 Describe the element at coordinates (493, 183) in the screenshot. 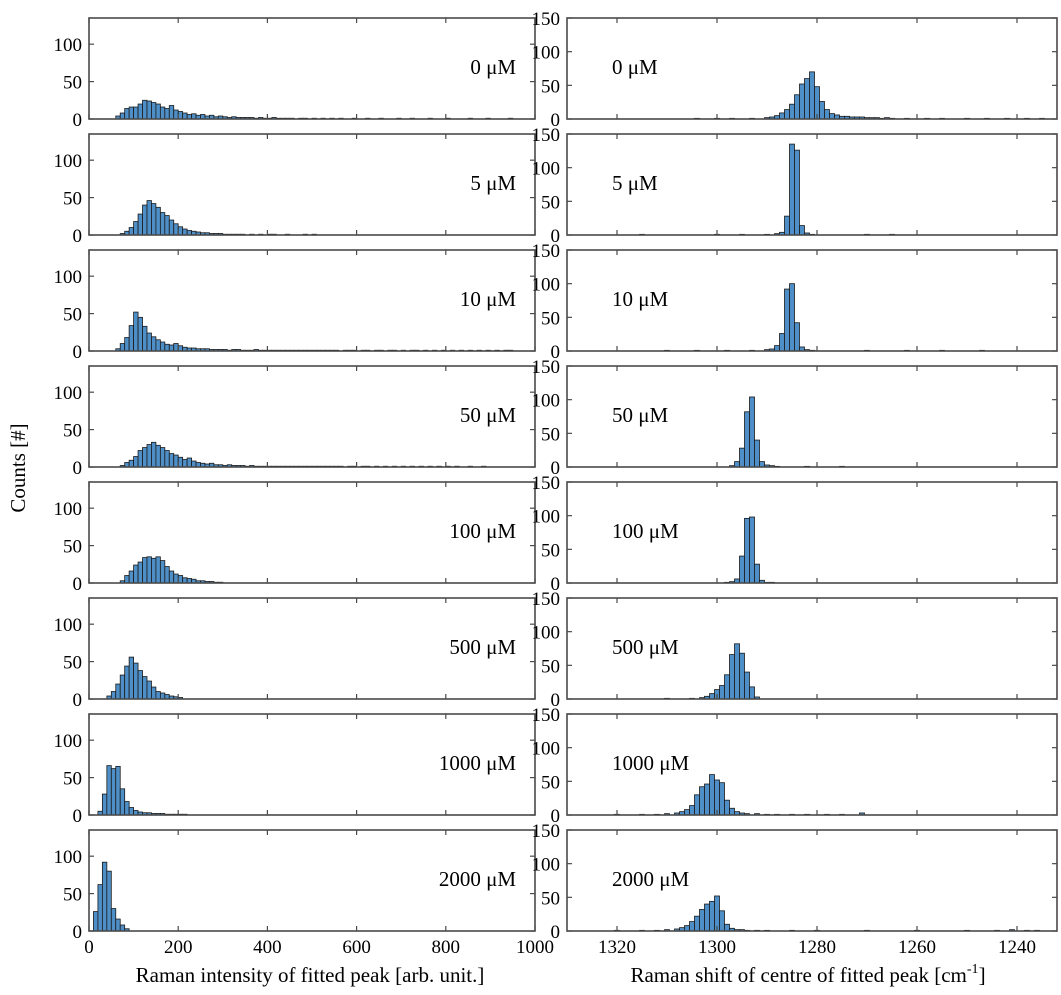

I see `concentration-label: 5 μM` at that location.